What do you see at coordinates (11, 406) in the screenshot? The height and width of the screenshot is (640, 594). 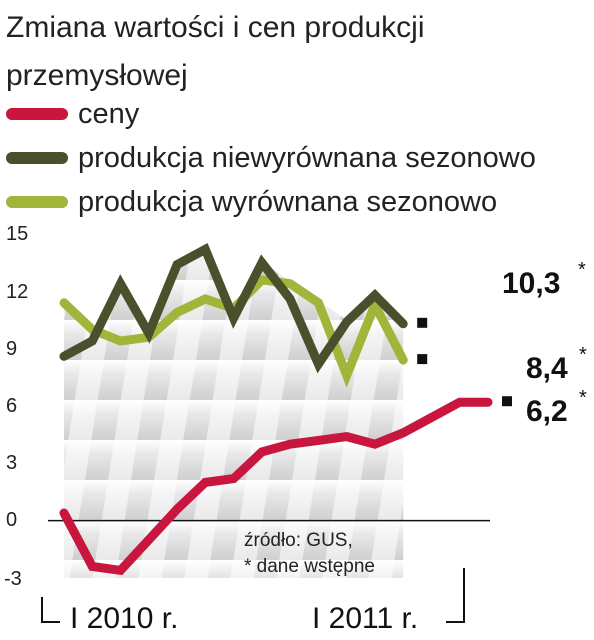 I see `y-tick-label: 6` at bounding box center [11, 406].